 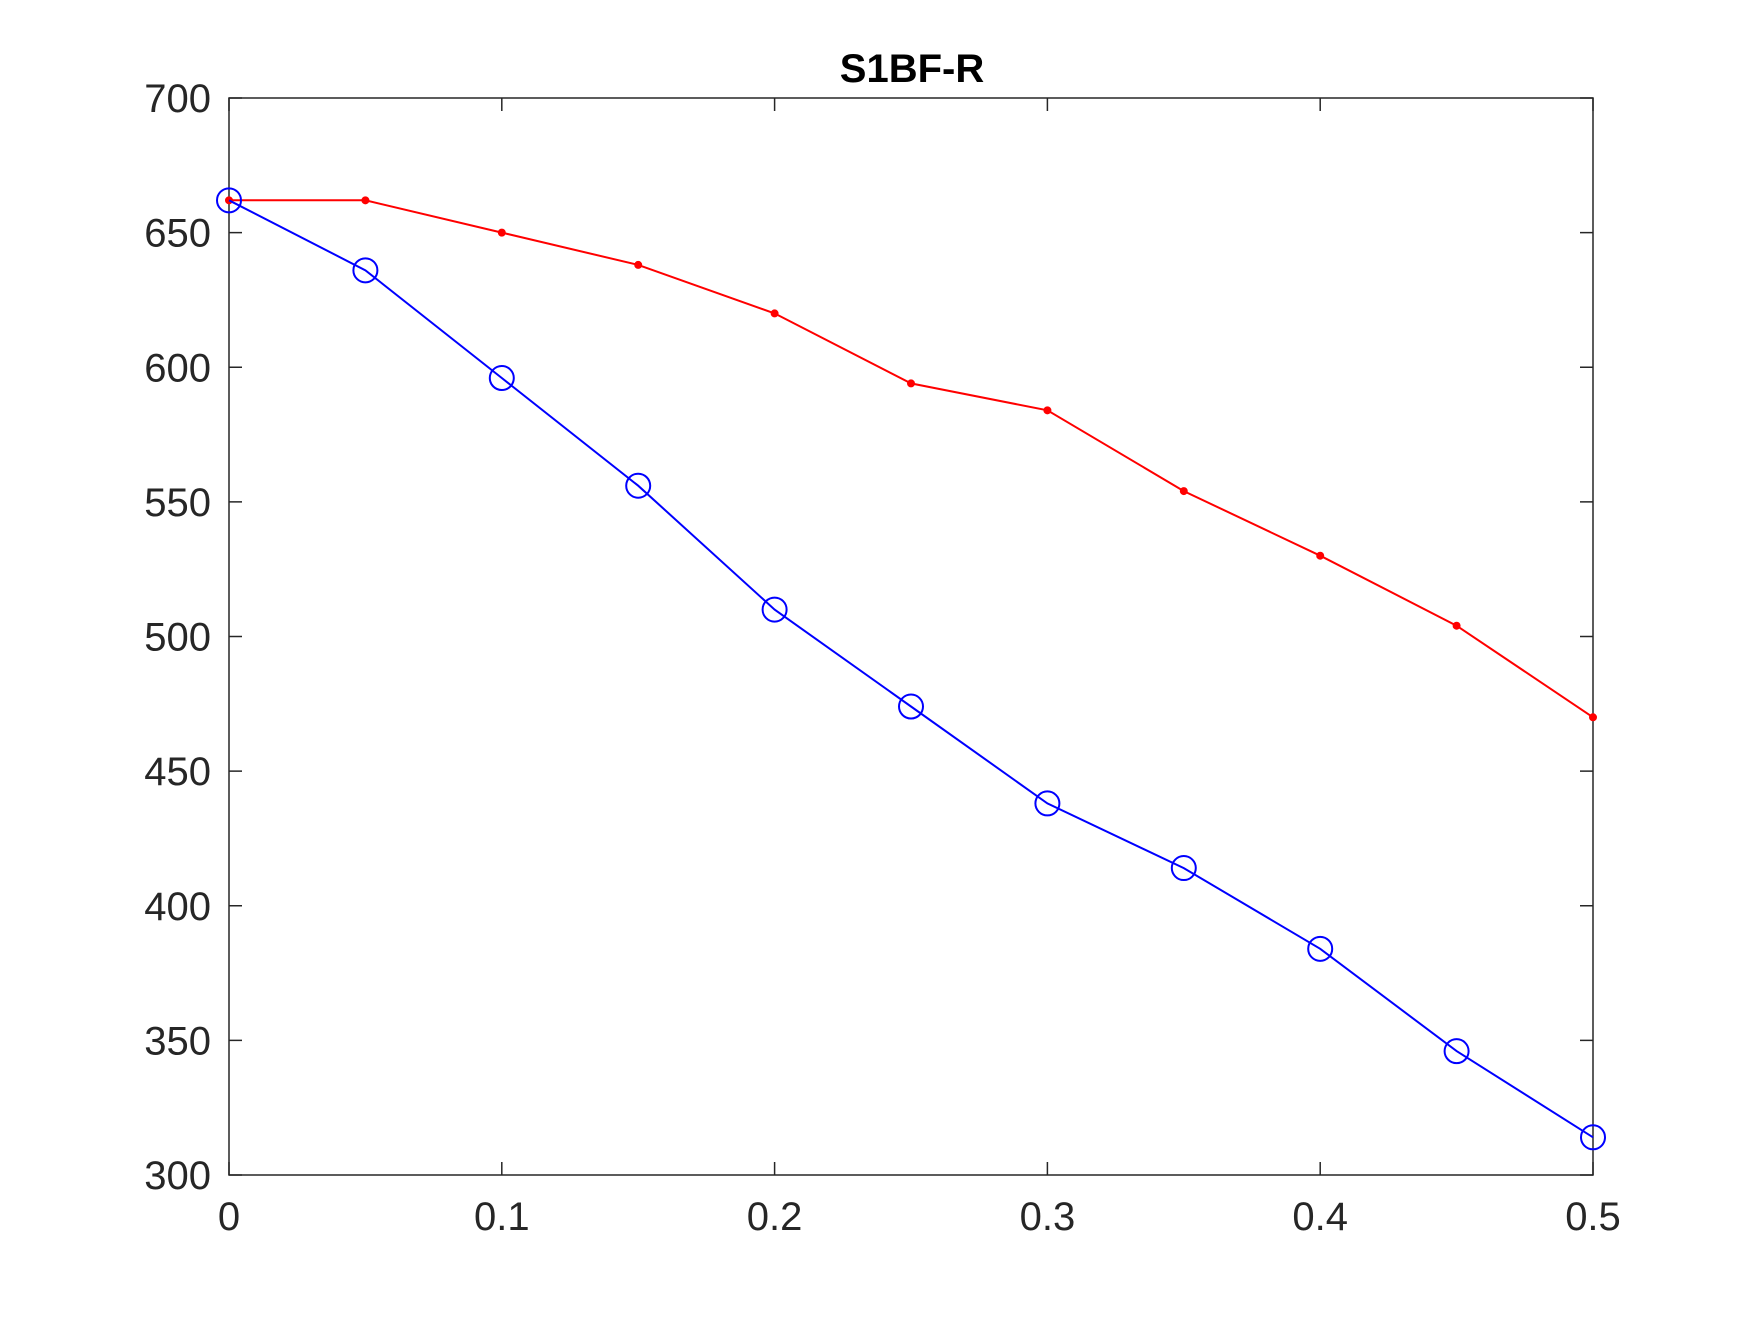 What do you see at coordinates (1320, 1217) in the screenshot?
I see `x-tick-label: 0.4` at bounding box center [1320, 1217].